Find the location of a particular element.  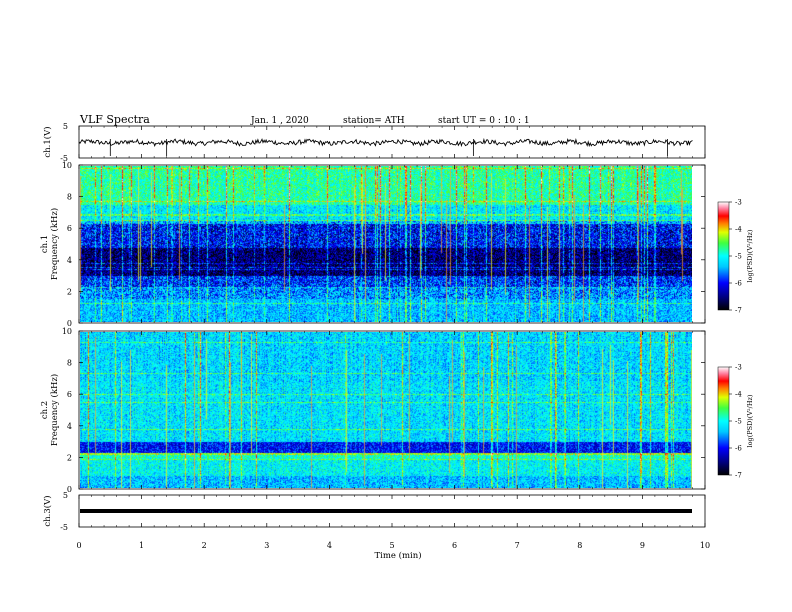

ch2-ytick-label-5: 10 is located at coordinates (67, 331).